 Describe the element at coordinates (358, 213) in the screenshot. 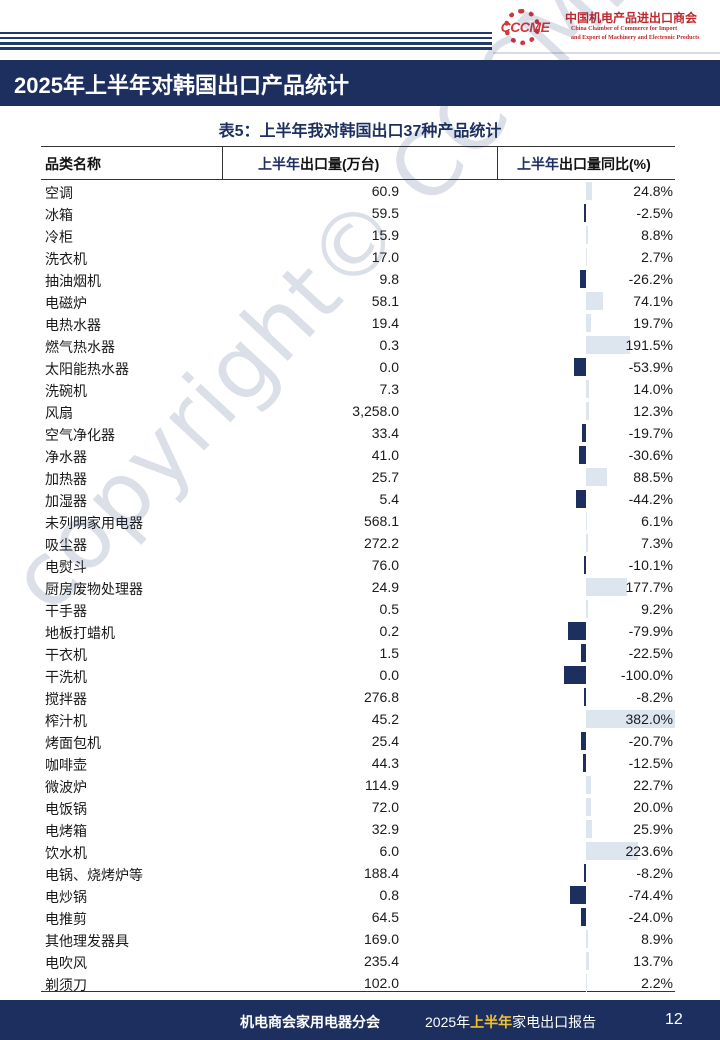

I see `table-row: 冰箱 59.5 -2.5%` at that location.